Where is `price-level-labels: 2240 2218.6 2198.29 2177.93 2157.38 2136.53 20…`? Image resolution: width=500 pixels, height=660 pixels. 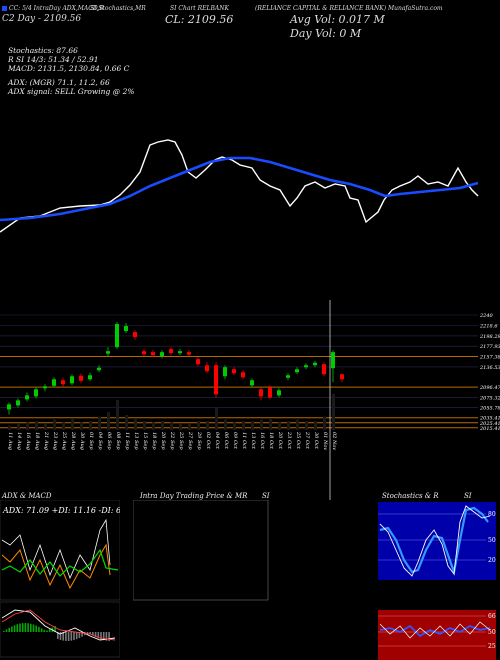 price-level-labels: 2240 2218.6 2198.29 2177.93 2157.38 2136.53 20… is located at coordinates (489, 372).